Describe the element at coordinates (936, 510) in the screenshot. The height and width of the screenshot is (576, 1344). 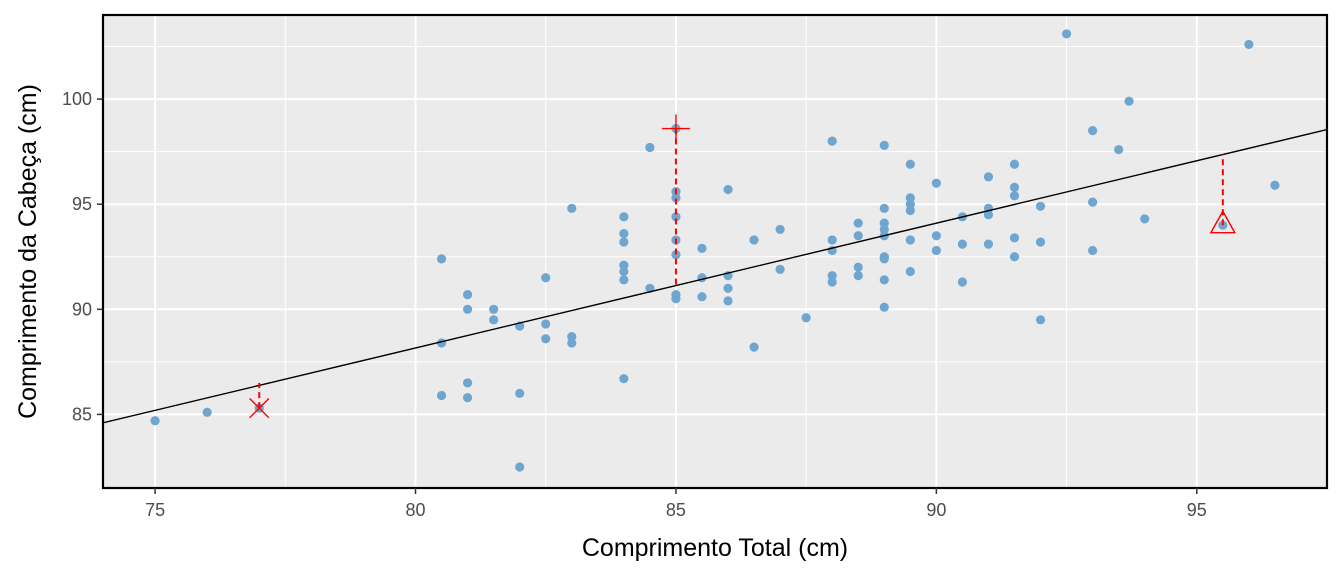
I see `x-tick-label-3: 90` at that location.